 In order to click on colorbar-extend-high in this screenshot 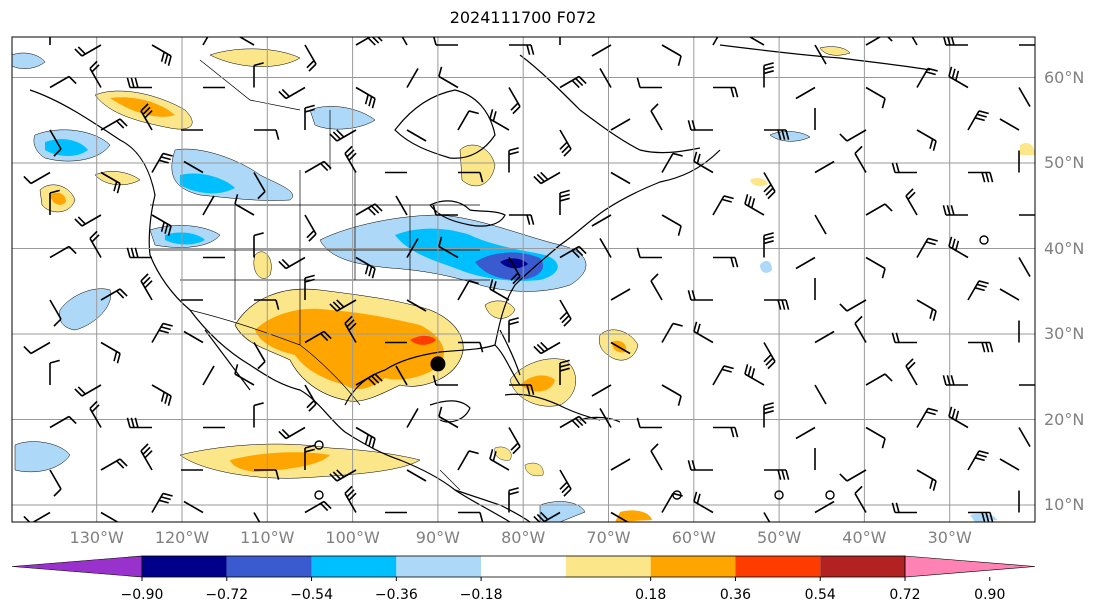, I will do `click(970, 566)`.